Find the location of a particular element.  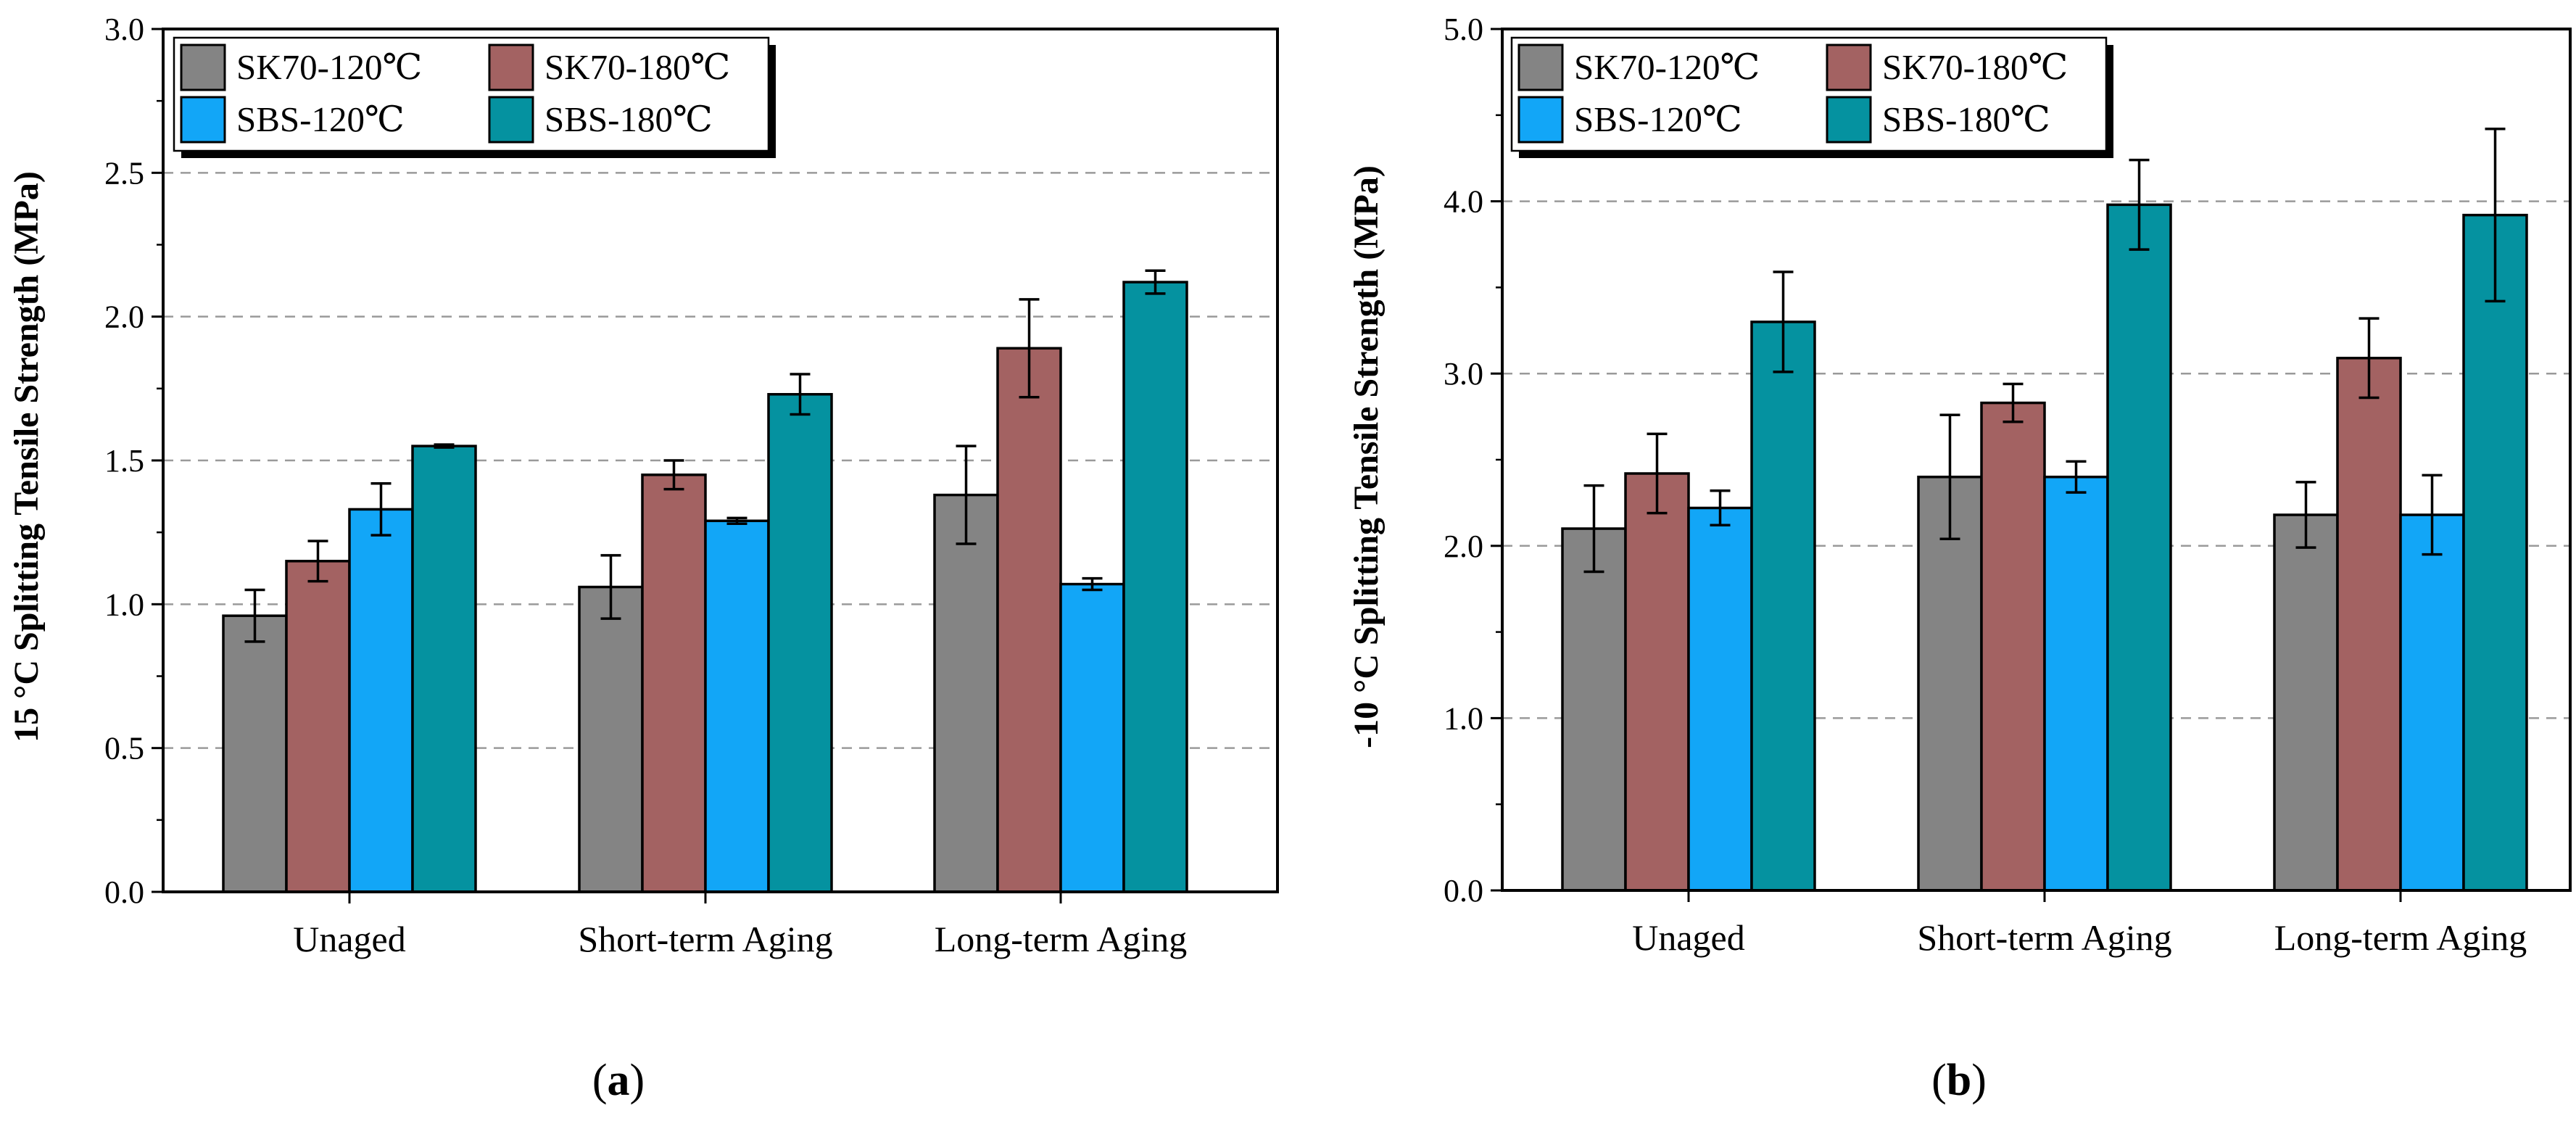

y-ticks-b: 0.0 1.0 2.0 3.0 4.0 5.0 is located at coordinates (1473, 460).